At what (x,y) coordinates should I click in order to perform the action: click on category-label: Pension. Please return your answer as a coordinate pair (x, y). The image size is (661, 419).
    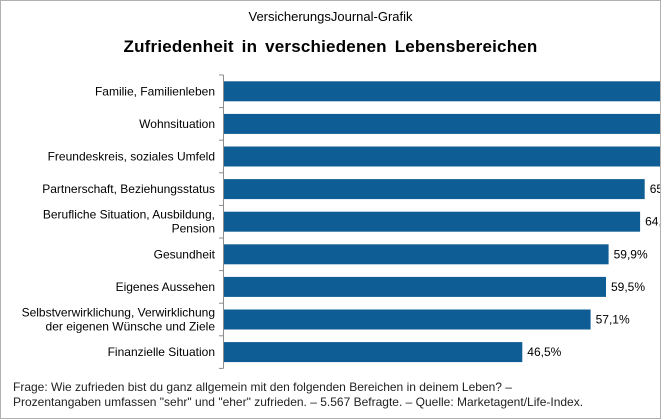
    Looking at the image, I should click on (193, 229).